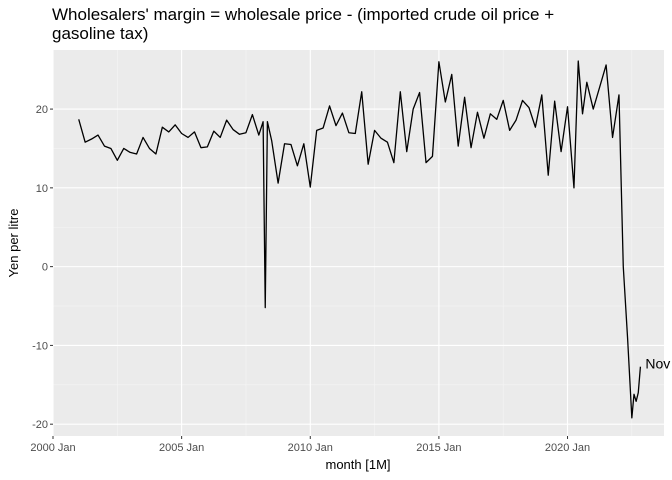  I want to click on y-axis-title: Yen per litre, so click(13, 243).